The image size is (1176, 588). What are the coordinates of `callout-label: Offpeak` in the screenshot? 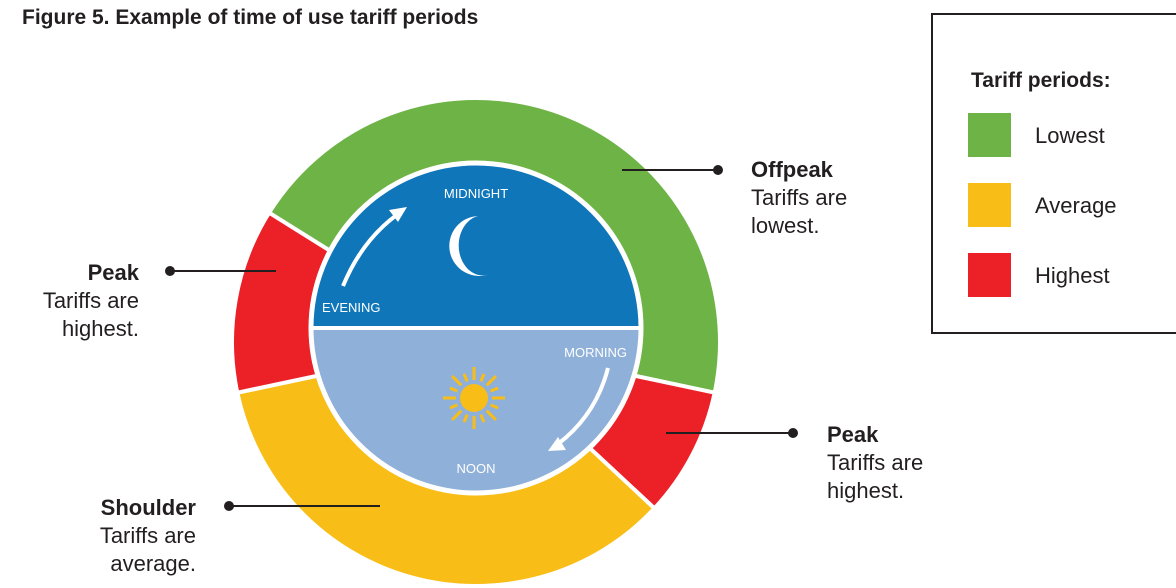 It's located at (792, 169).